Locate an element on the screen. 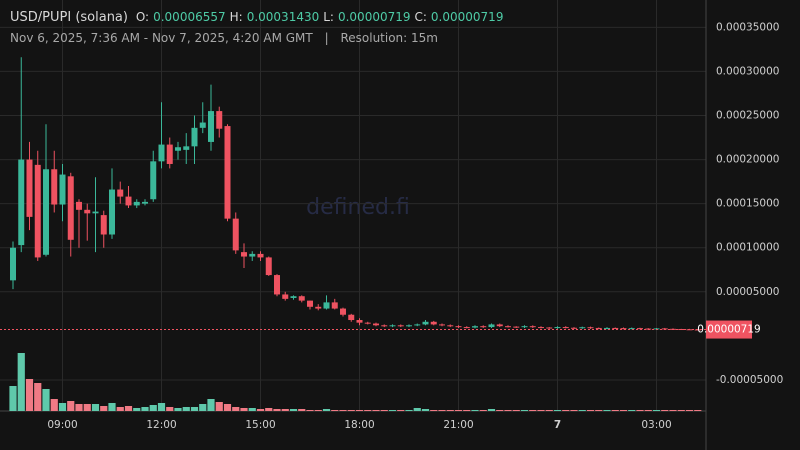  y-tick-label: 0.00005000 is located at coordinates (747, 292).